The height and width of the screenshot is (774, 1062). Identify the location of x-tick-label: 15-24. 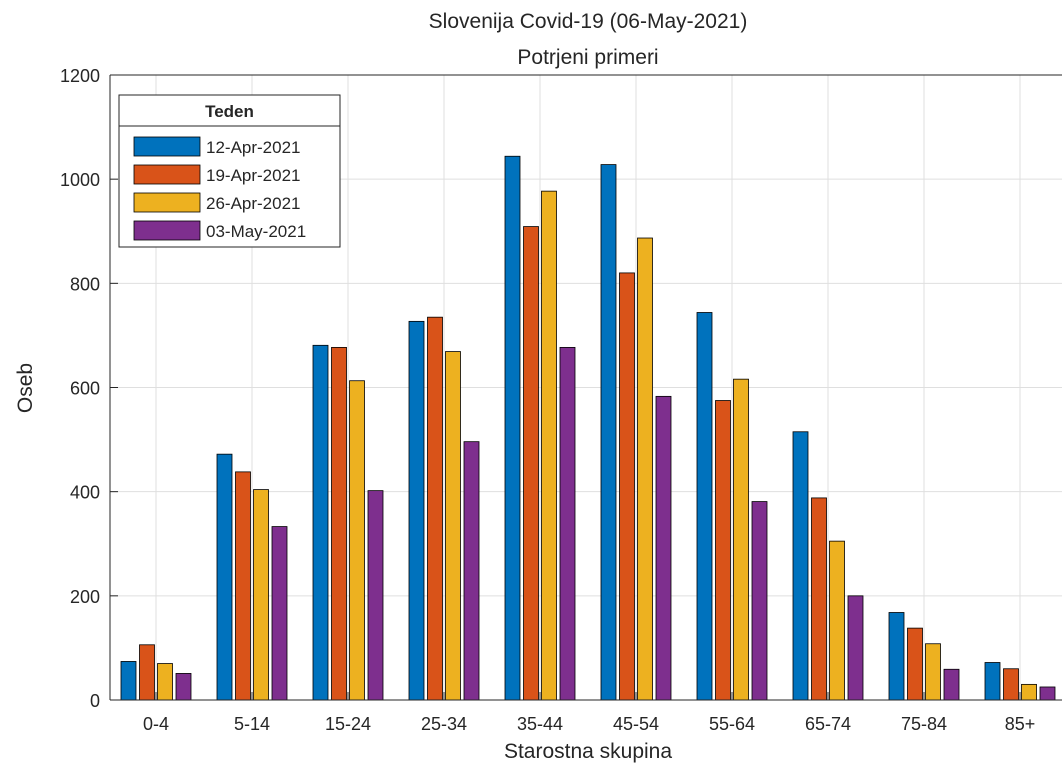
(348, 724).